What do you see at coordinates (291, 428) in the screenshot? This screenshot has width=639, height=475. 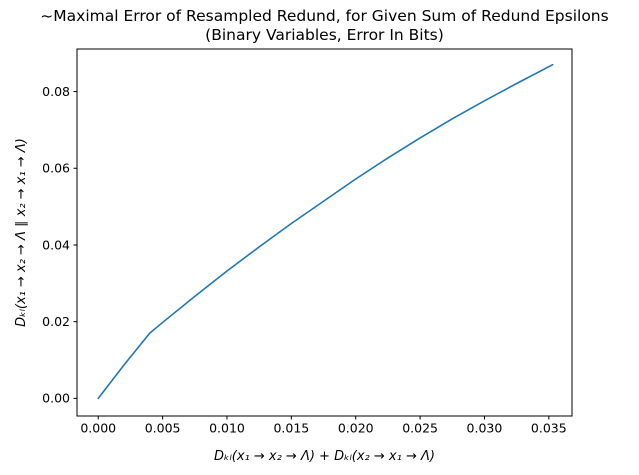 I see `x-tick-label: 0.015` at bounding box center [291, 428].